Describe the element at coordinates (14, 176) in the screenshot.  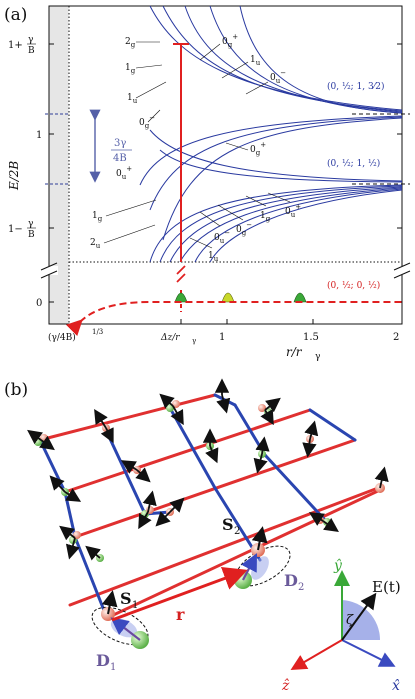
I see `y-axis-label: E/2B` at that location.